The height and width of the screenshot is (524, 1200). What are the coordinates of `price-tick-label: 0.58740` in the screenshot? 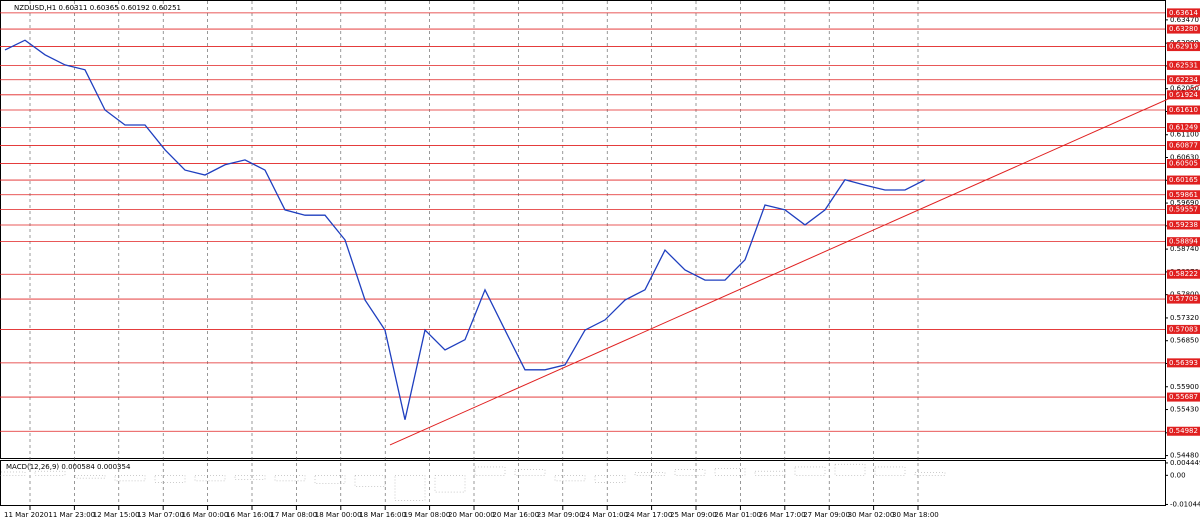 It's located at (1184, 249).